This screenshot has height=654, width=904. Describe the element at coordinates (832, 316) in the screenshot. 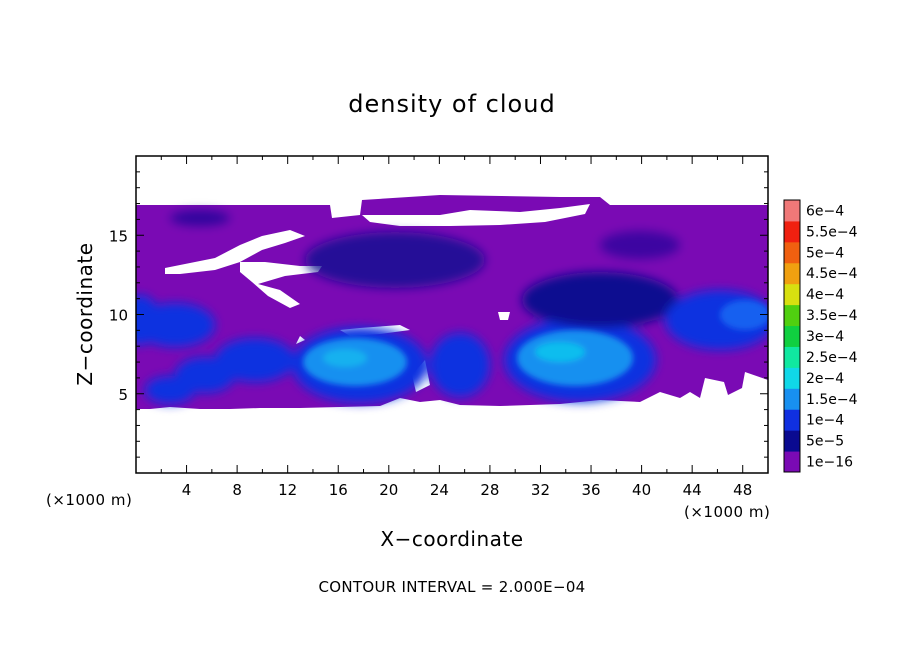

I see `colorbar-label: 3.5e−4` at that location.